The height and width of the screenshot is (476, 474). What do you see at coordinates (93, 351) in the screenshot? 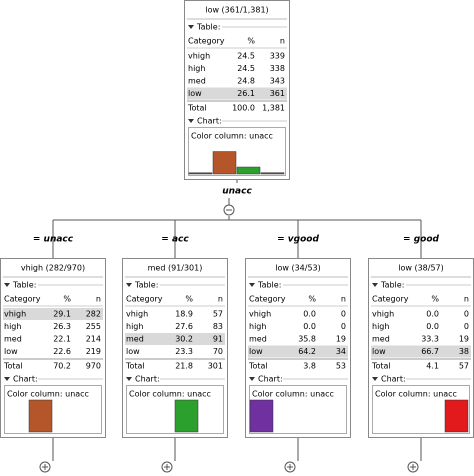
I see `table-cell: 219` at bounding box center [93, 351].